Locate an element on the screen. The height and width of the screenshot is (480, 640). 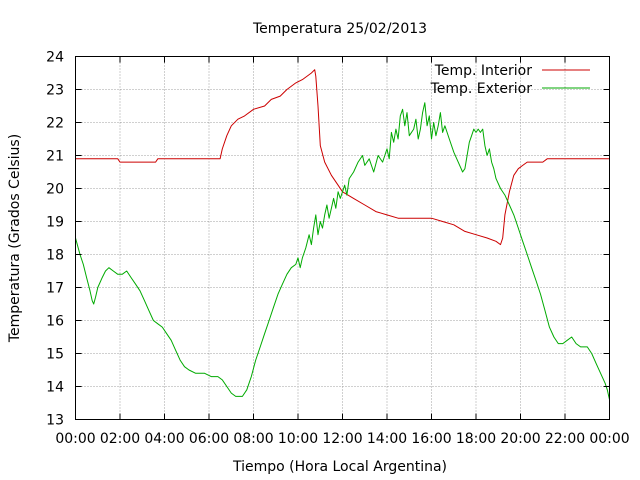
y-tick-label: 18 is located at coordinates (55, 256).